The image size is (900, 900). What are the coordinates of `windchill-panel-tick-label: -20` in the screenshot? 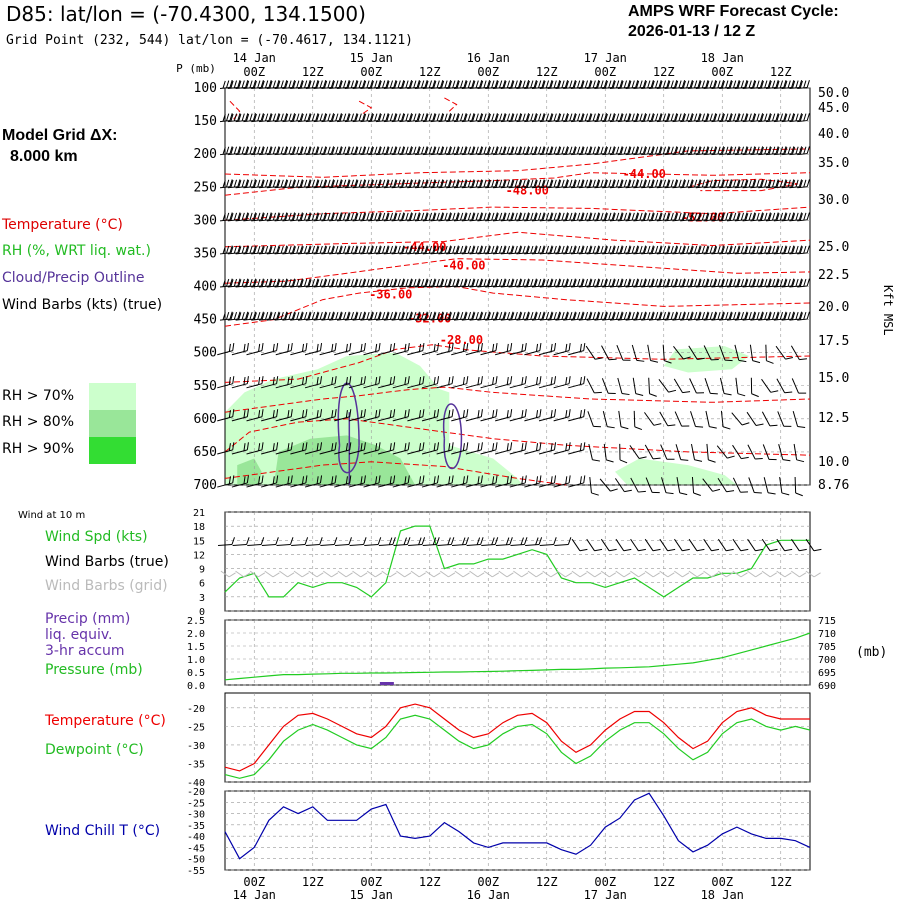 It's located at (196, 792).